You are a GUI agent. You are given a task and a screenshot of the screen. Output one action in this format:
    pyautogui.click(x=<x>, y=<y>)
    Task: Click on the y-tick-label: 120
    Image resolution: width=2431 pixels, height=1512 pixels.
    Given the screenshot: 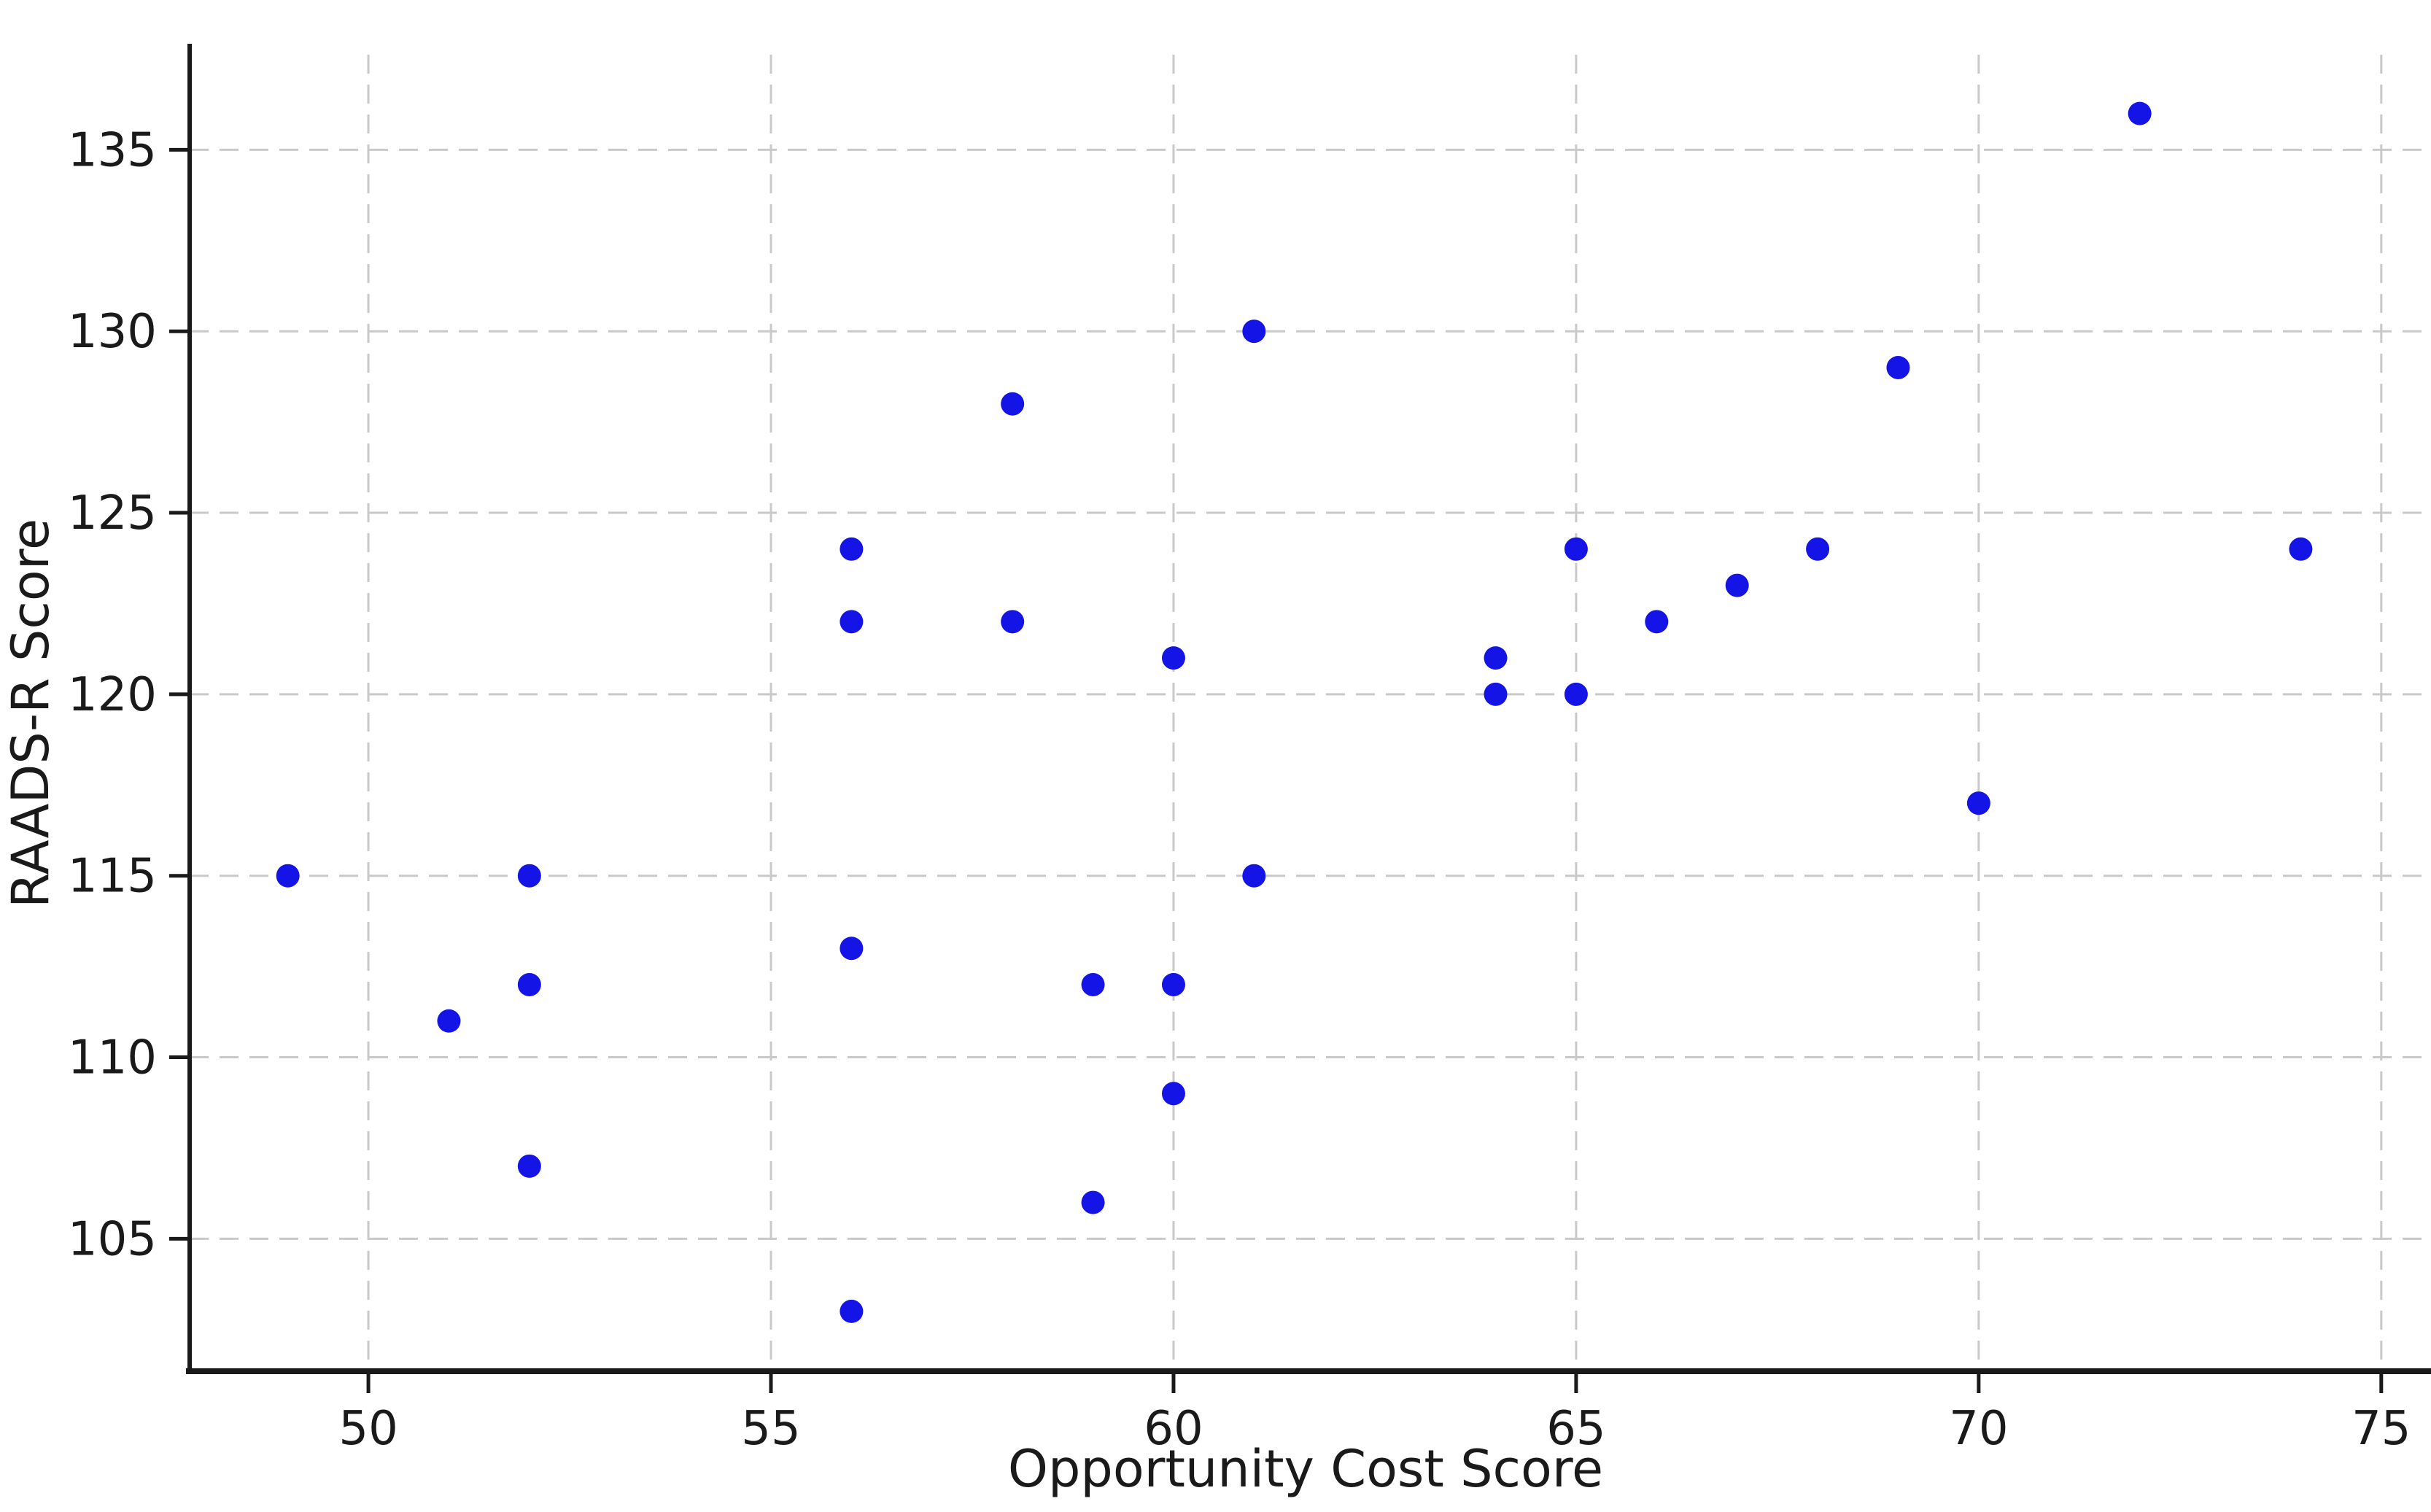 What is the action you would take?
    pyautogui.click(x=112, y=695)
    